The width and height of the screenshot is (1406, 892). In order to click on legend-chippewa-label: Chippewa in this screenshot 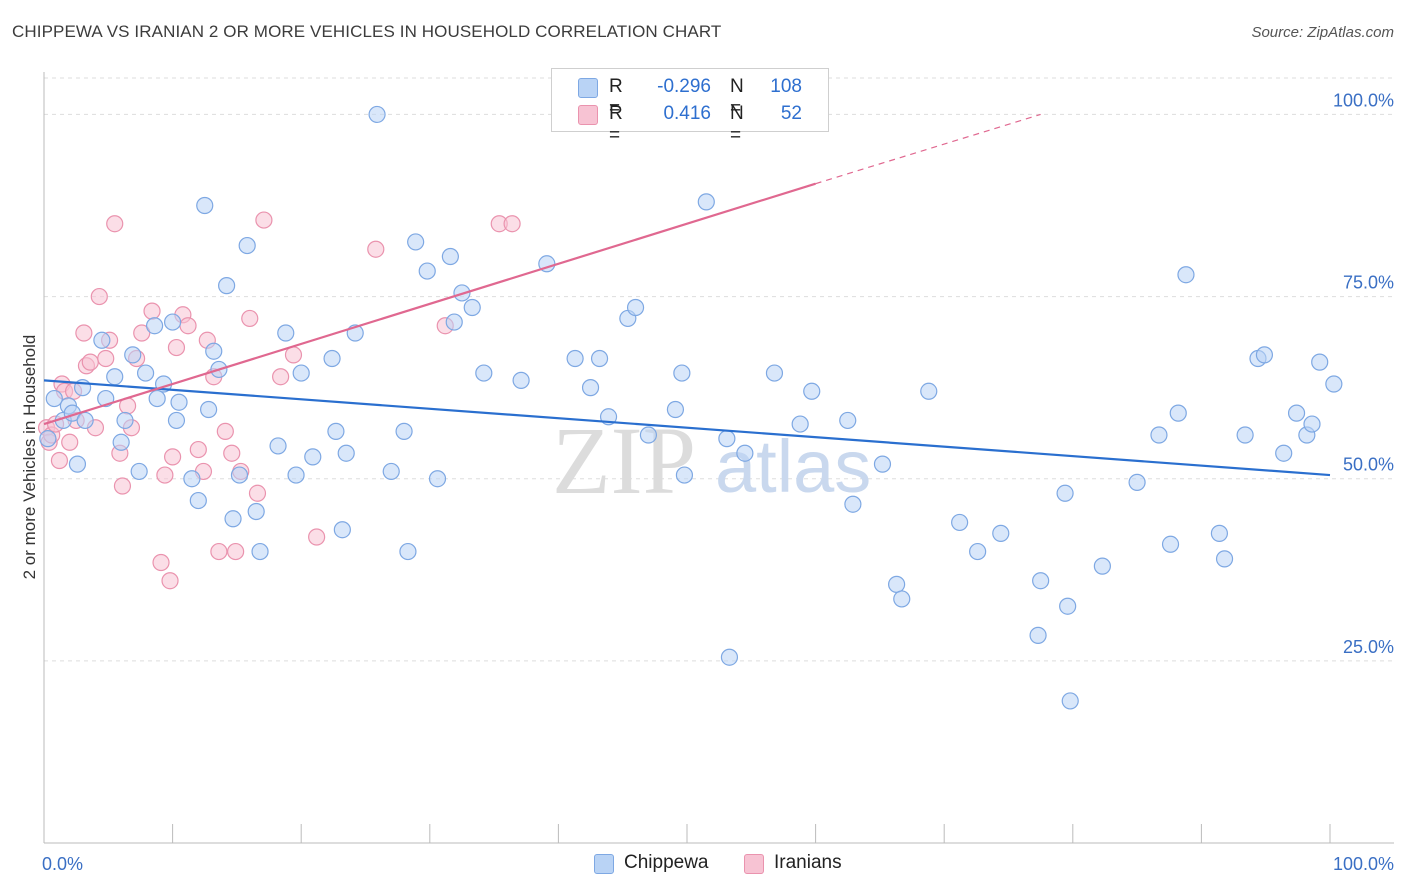, I will do `click(666, 862)`.